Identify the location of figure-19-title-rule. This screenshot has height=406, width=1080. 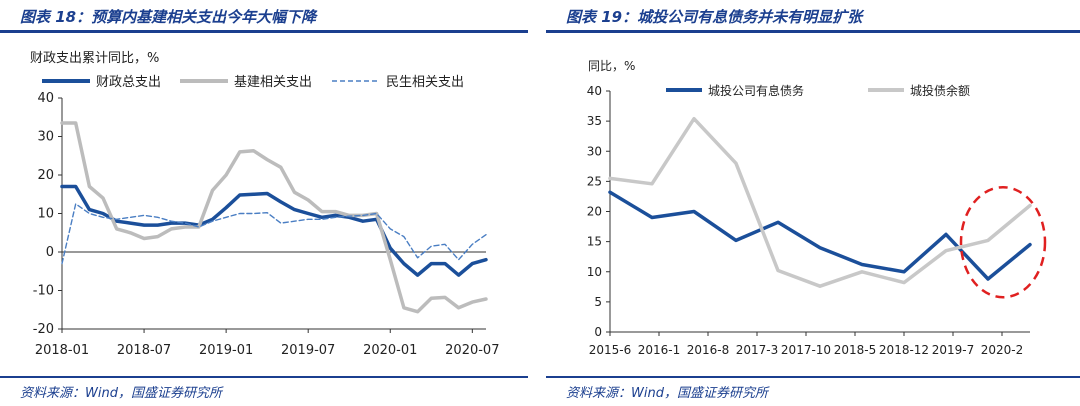
(813, 31).